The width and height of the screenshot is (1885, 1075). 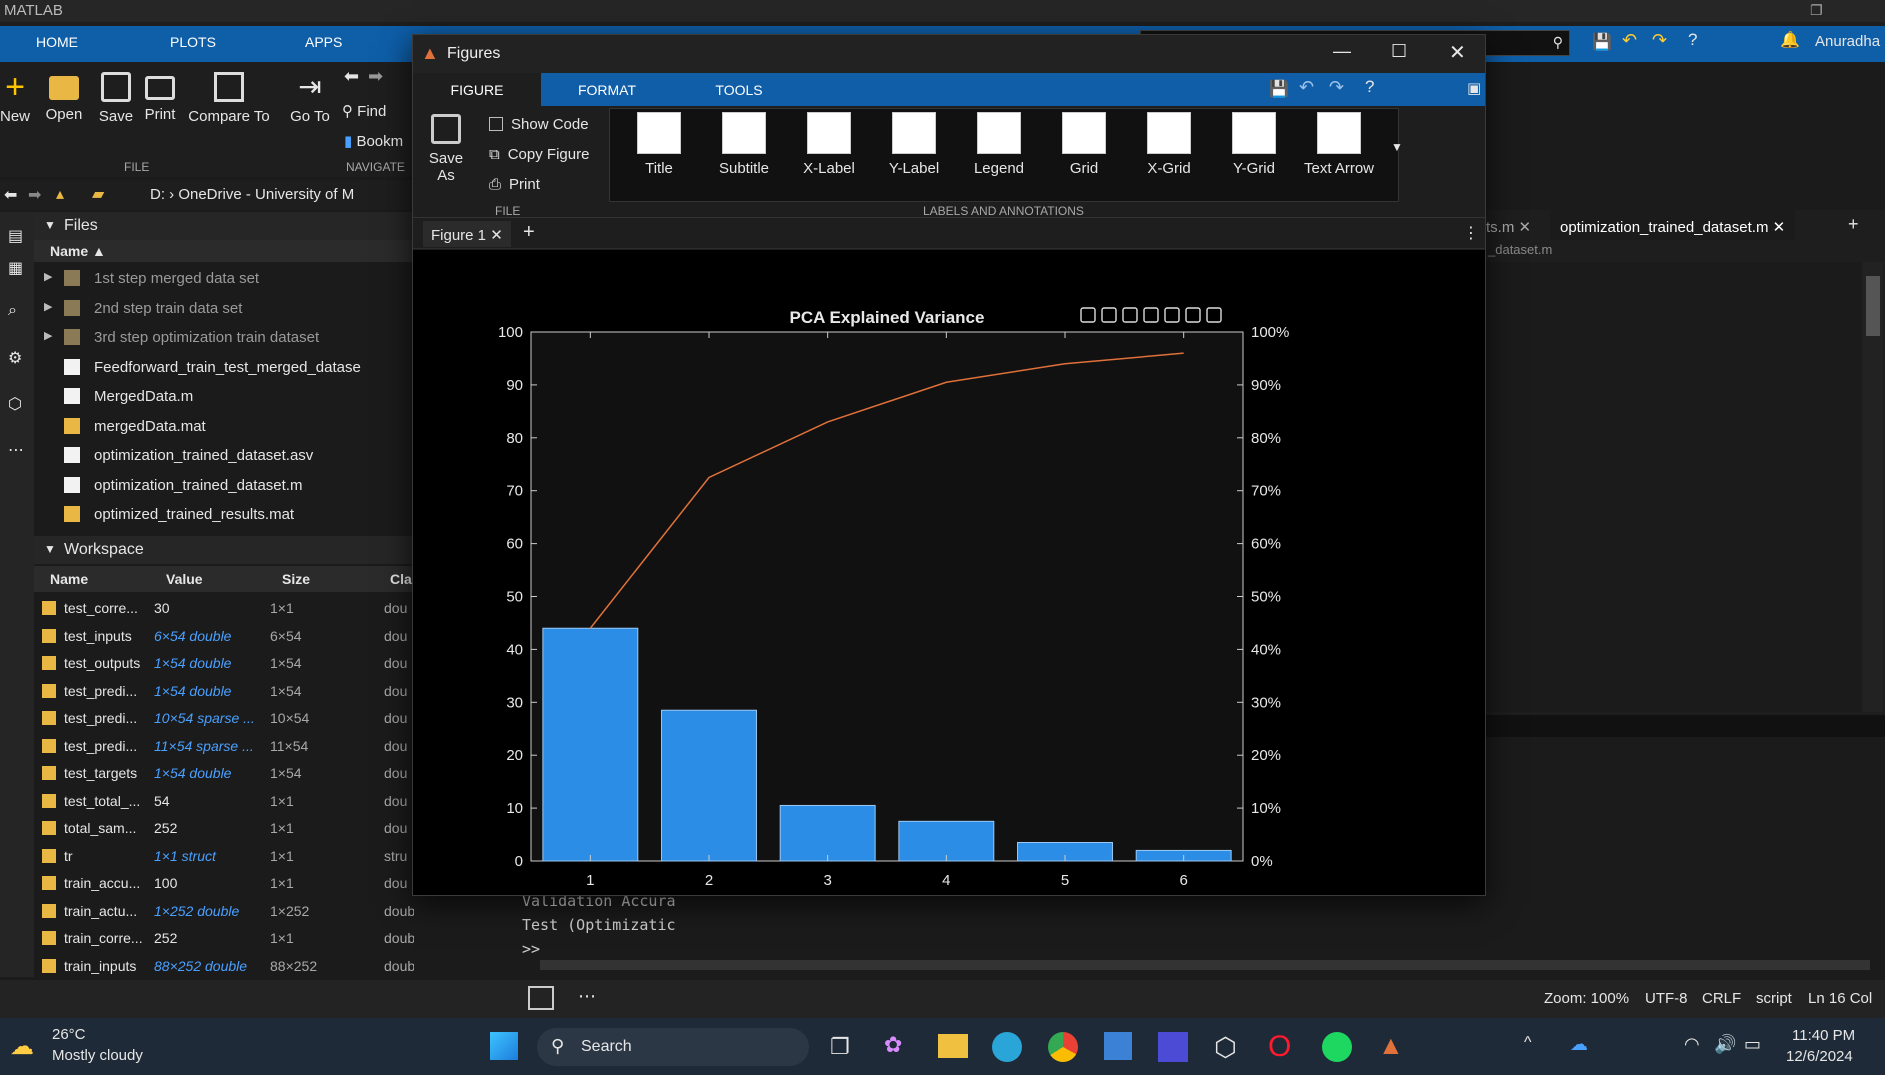 What do you see at coordinates (69, 1034) in the screenshot?
I see `weather-temp: 26°C` at bounding box center [69, 1034].